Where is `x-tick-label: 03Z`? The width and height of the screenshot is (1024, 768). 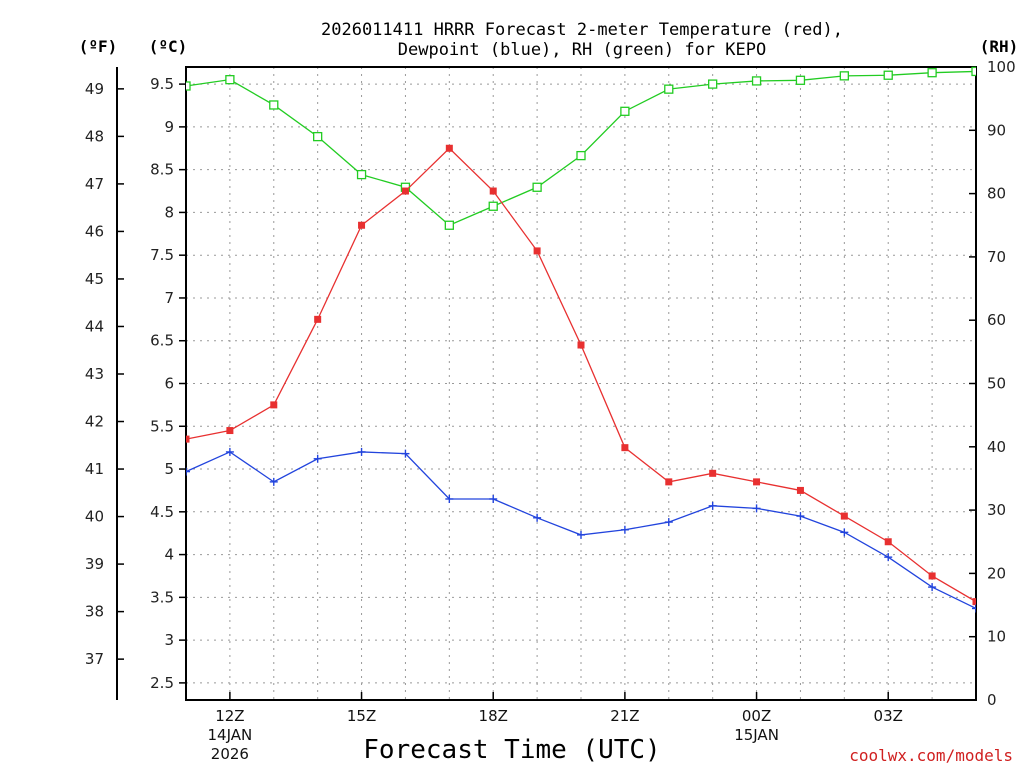 x-tick-label: 03Z is located at coordinates (888, 716).